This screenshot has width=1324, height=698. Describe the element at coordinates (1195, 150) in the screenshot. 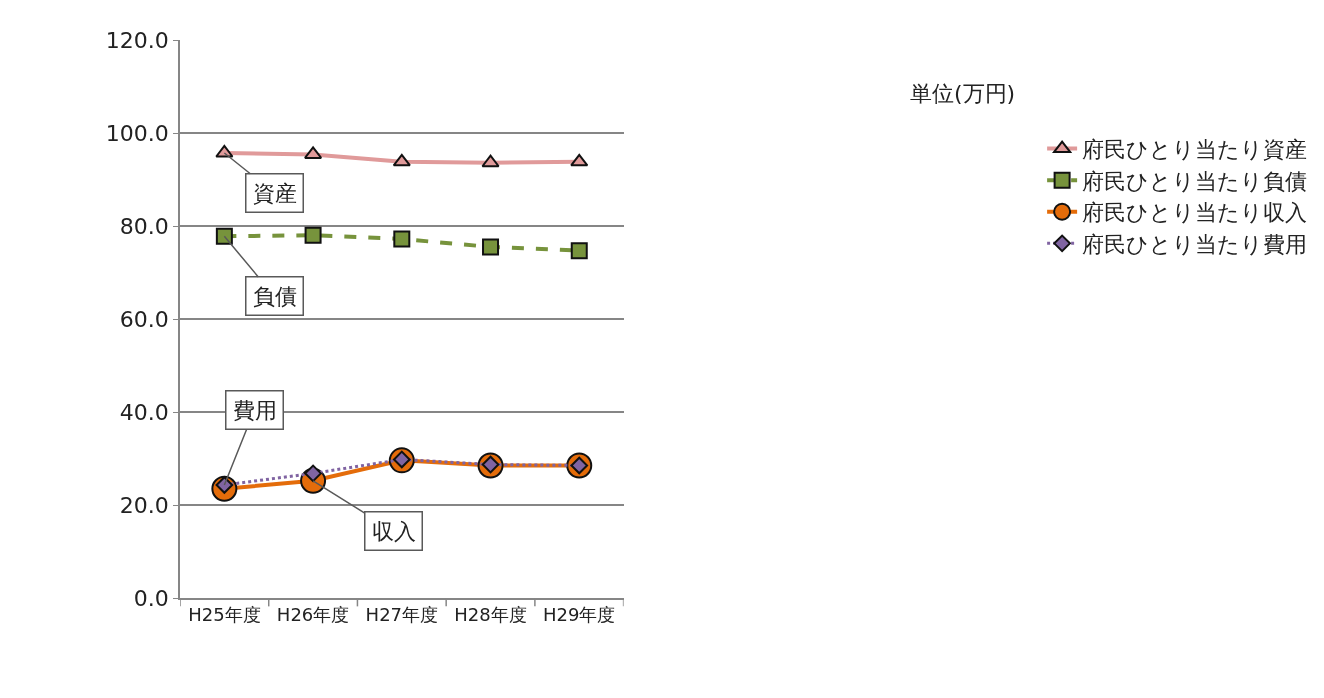

I see `legend-label: 府民ひとり当たり資産` at that location.